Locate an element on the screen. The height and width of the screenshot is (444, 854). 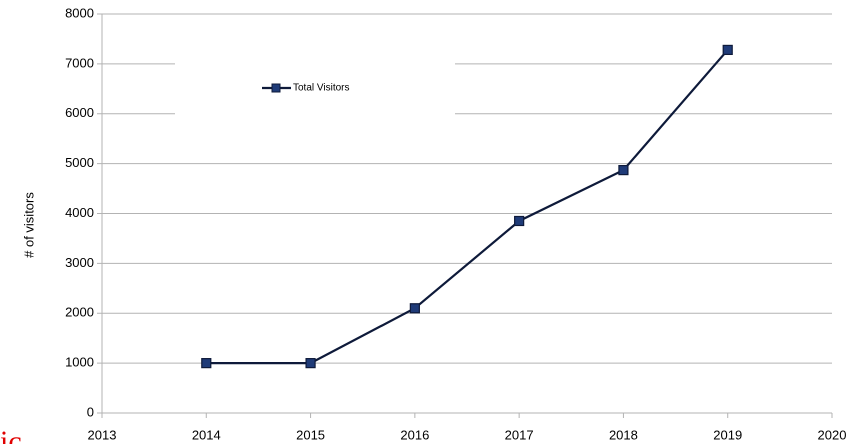
x-tick-label: 2013 is located at coordinates (102, 434).